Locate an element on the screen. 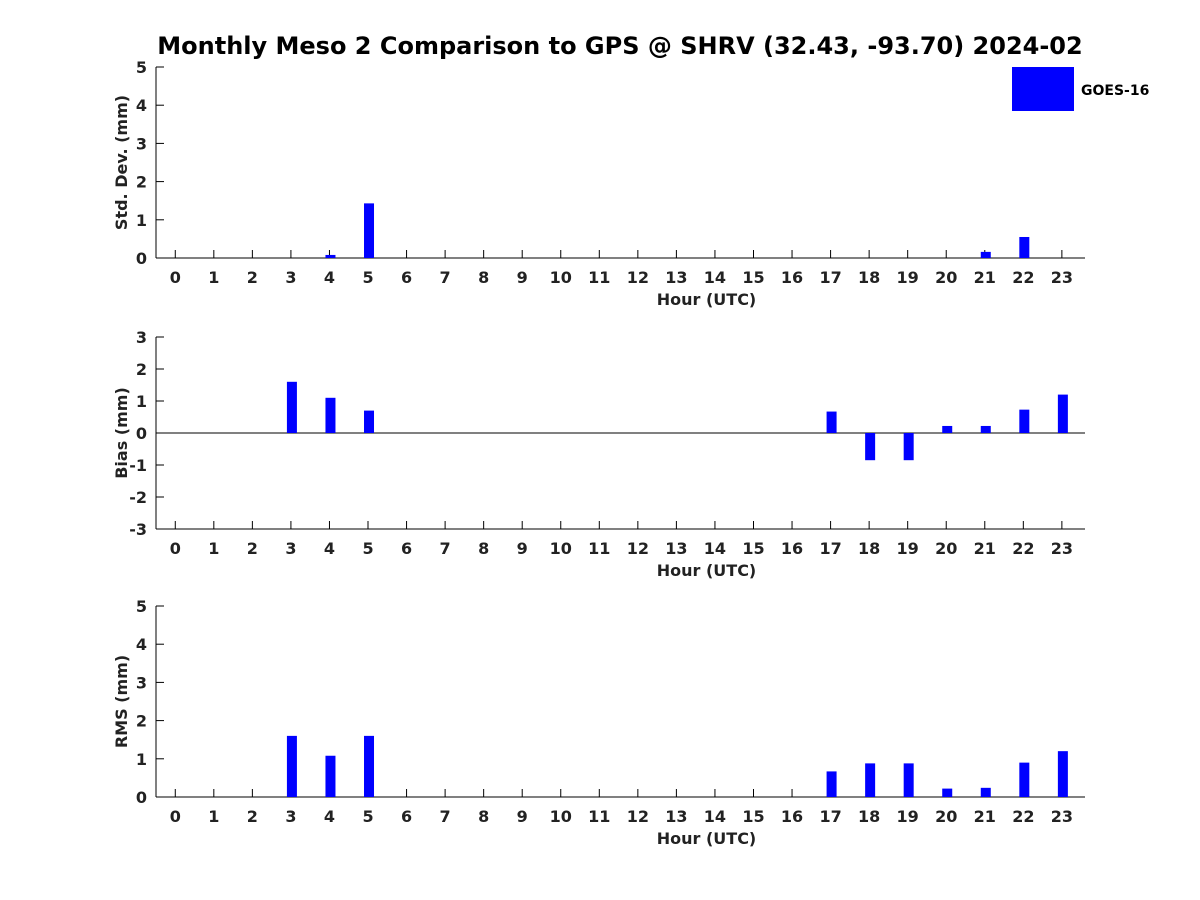 The image size is (1200, 900). y-axis-label: Bias (mm) is located at coordinates (121, 433).